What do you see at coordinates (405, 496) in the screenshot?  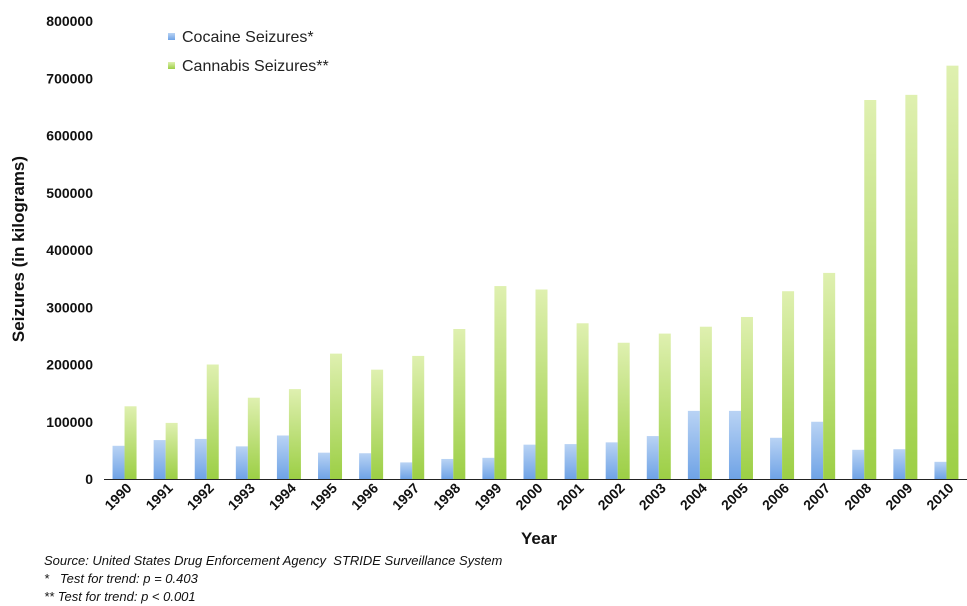 I see `x-tick-label: 1997` at bounding box center [405, 496].